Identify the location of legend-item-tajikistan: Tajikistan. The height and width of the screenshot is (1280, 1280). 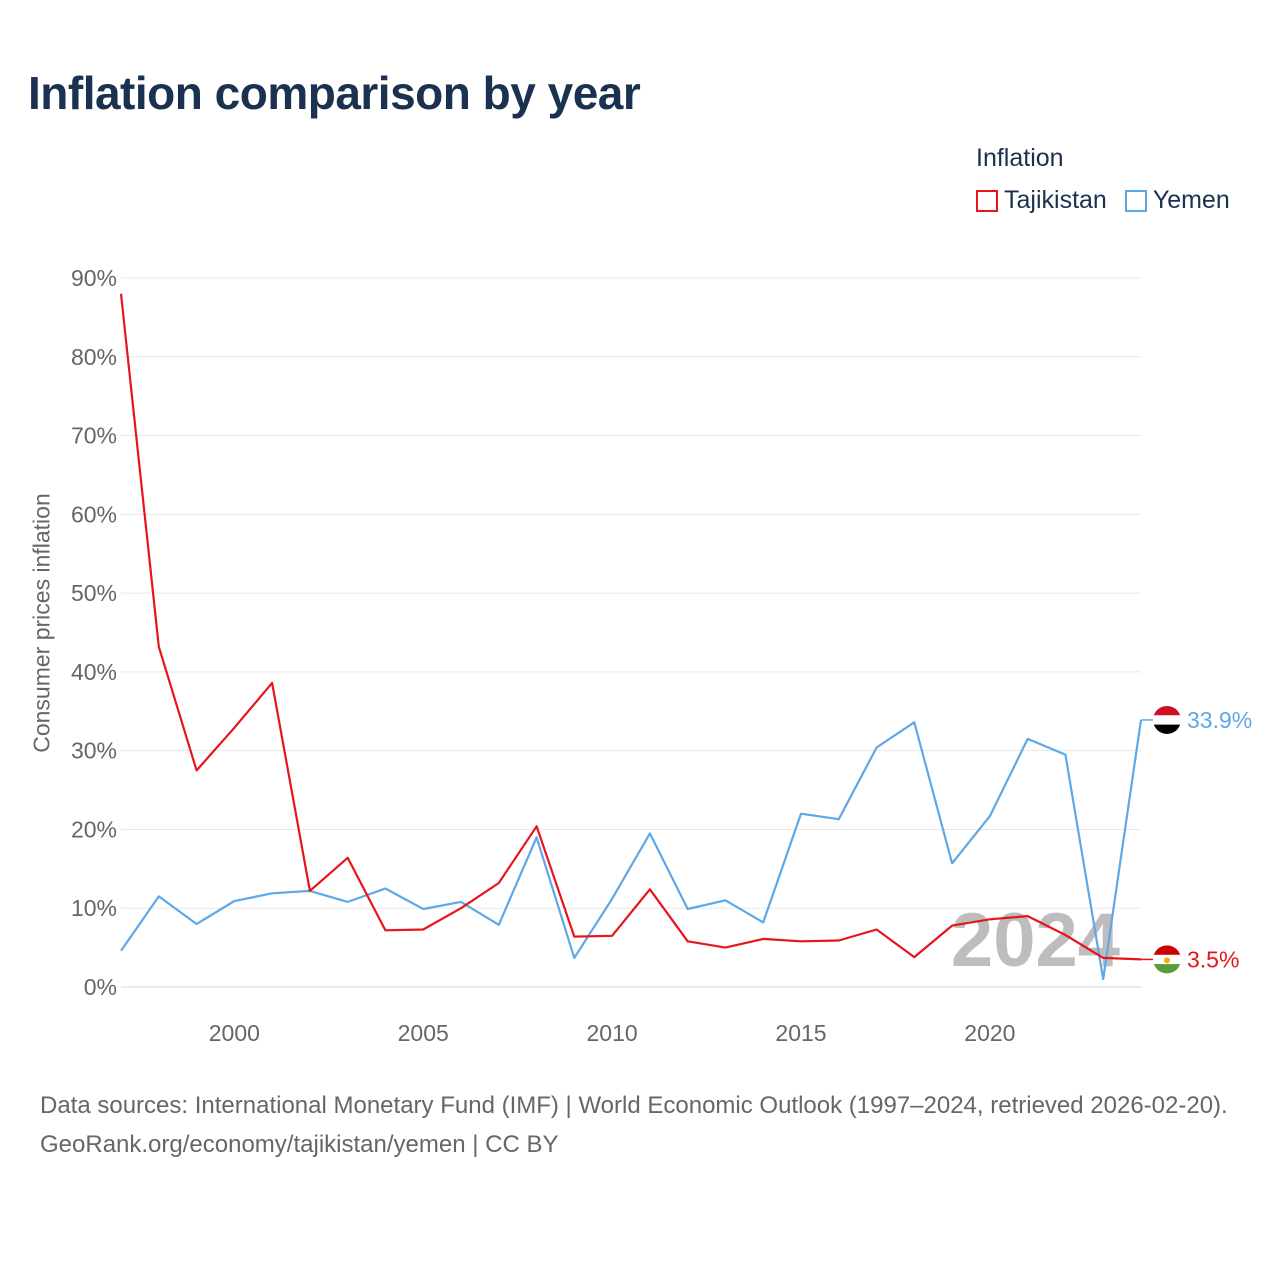
(1041, 200).